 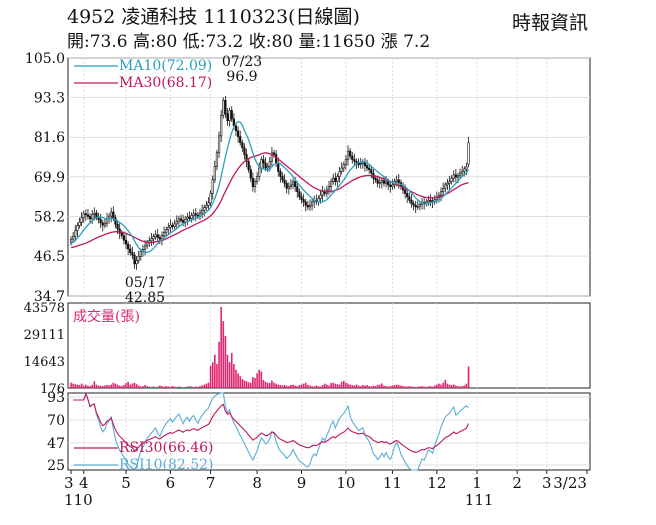 What do you see at coordinates (392, 483) in the screenshot?
I see `x-tick-label: 11` at bounding box center [392, 483].